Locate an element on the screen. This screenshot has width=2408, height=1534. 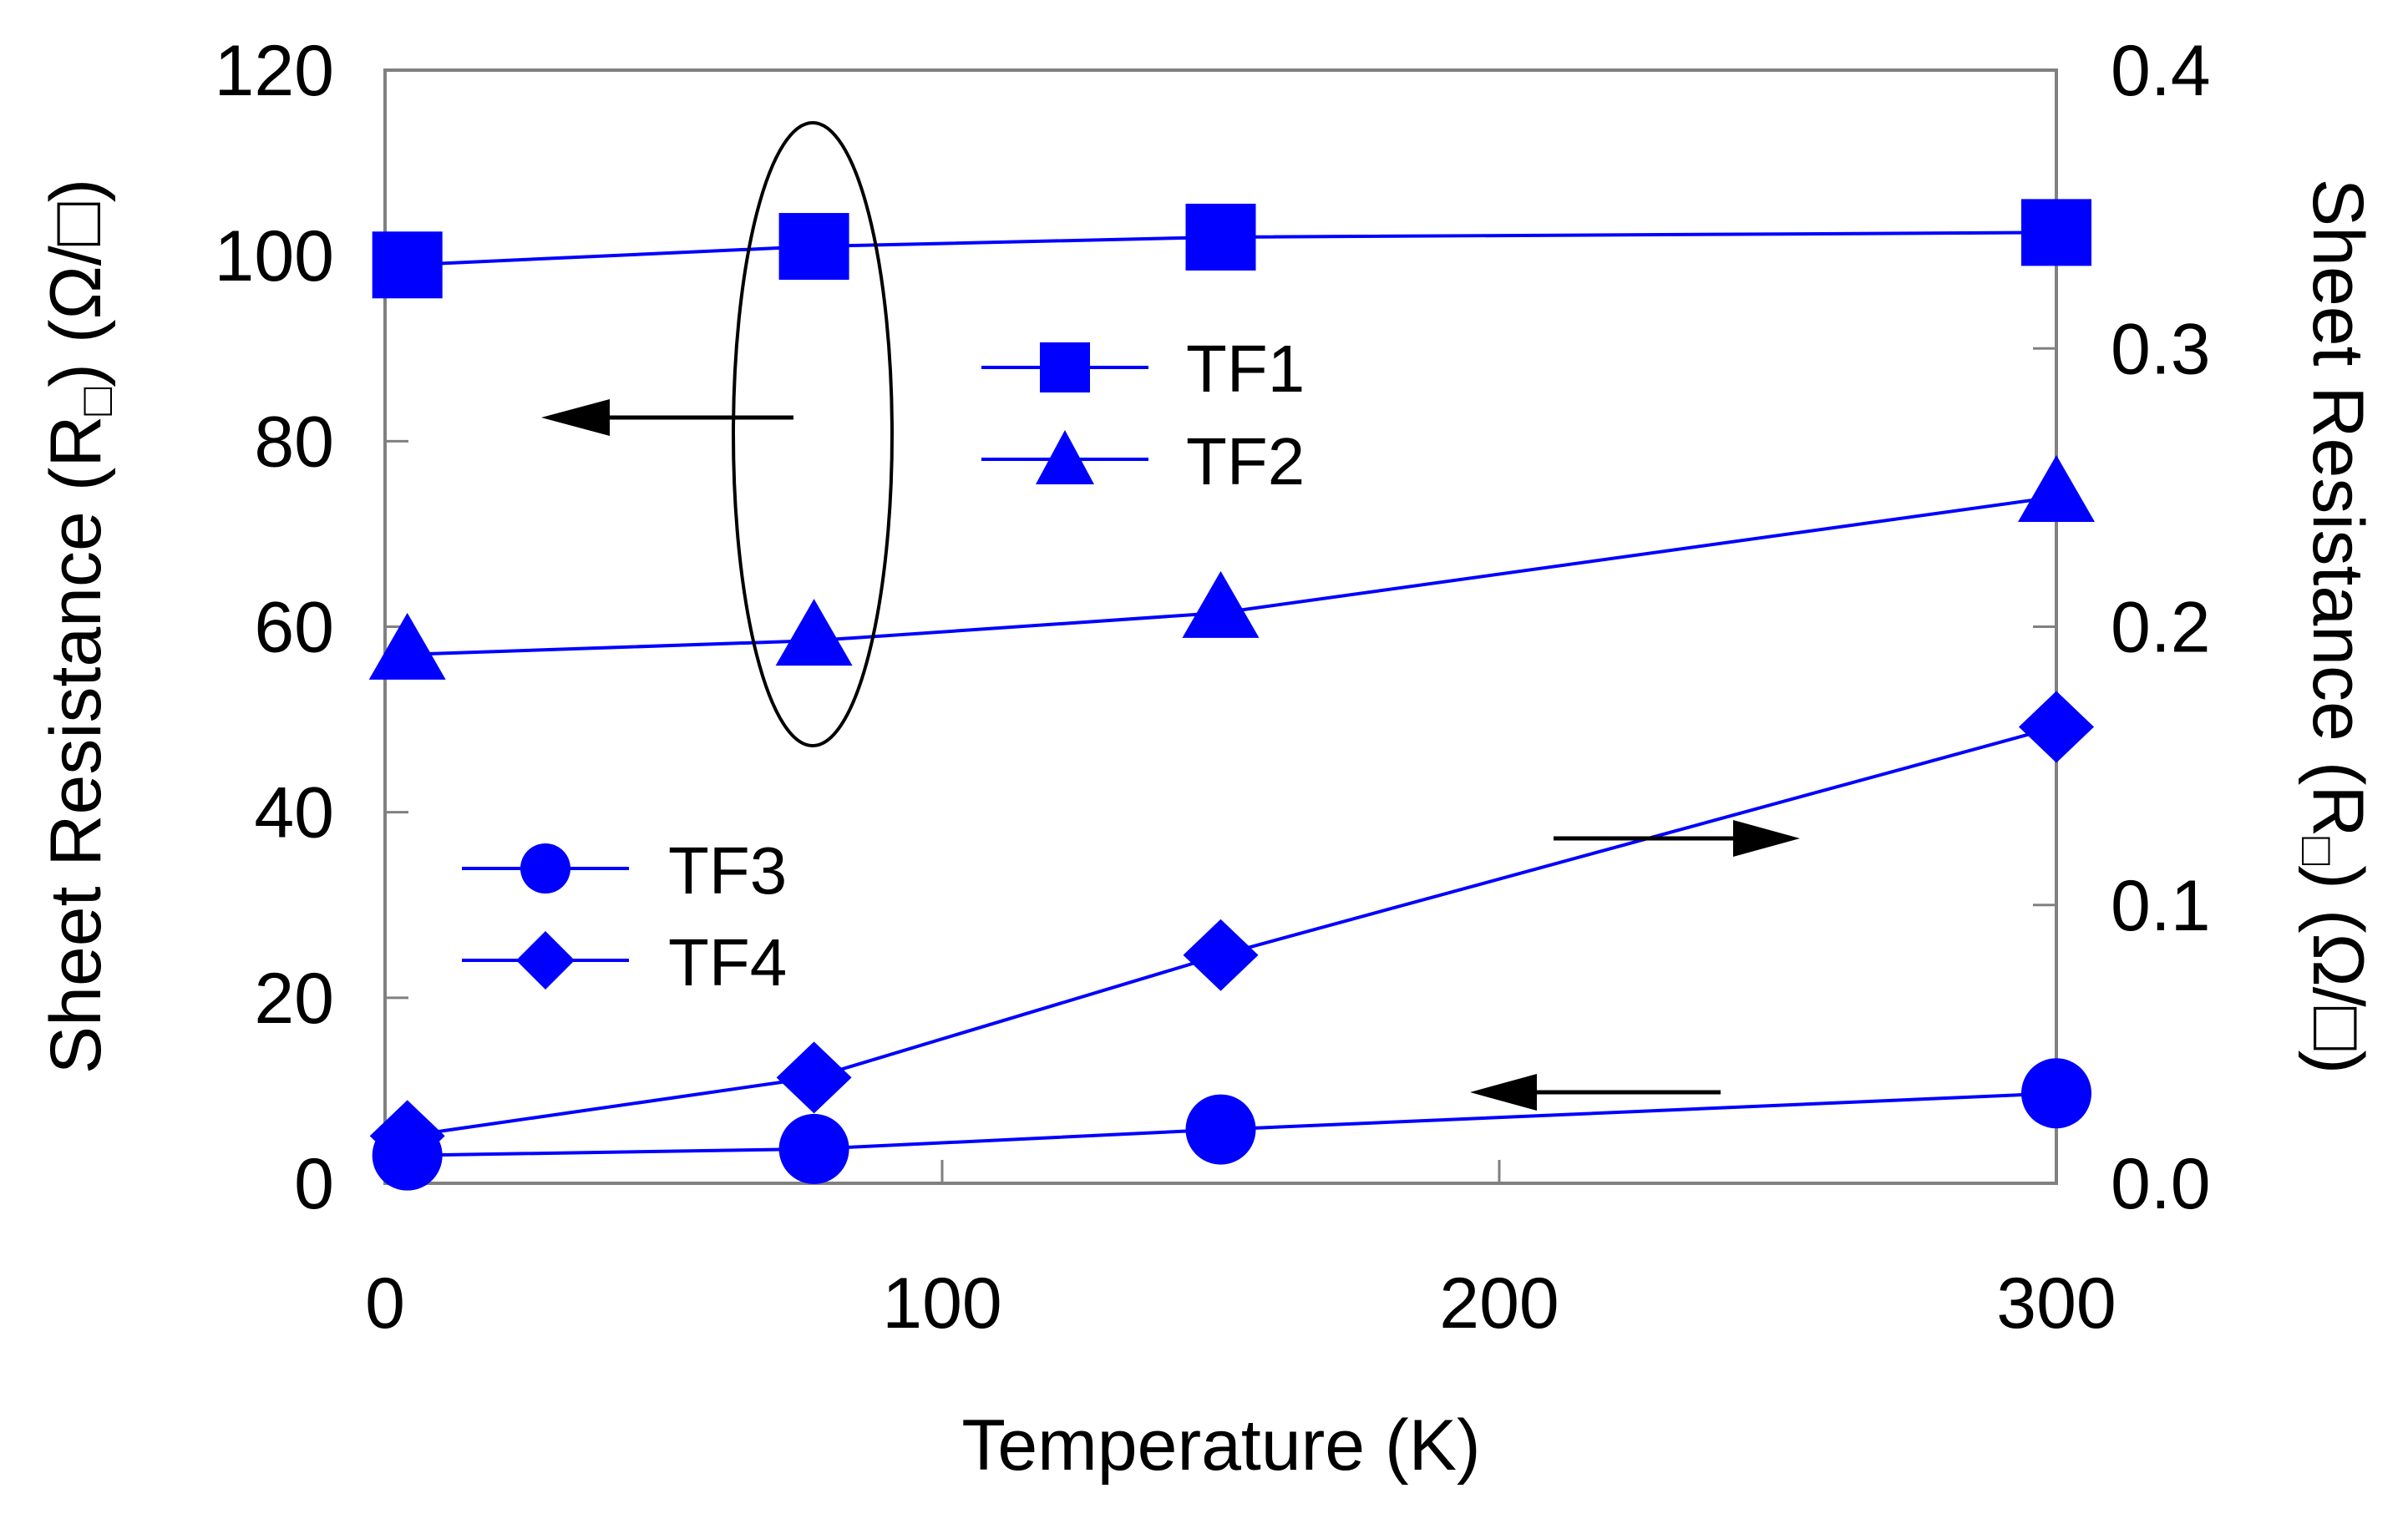
arrow-left-upper is located at coordinates (667, 417).